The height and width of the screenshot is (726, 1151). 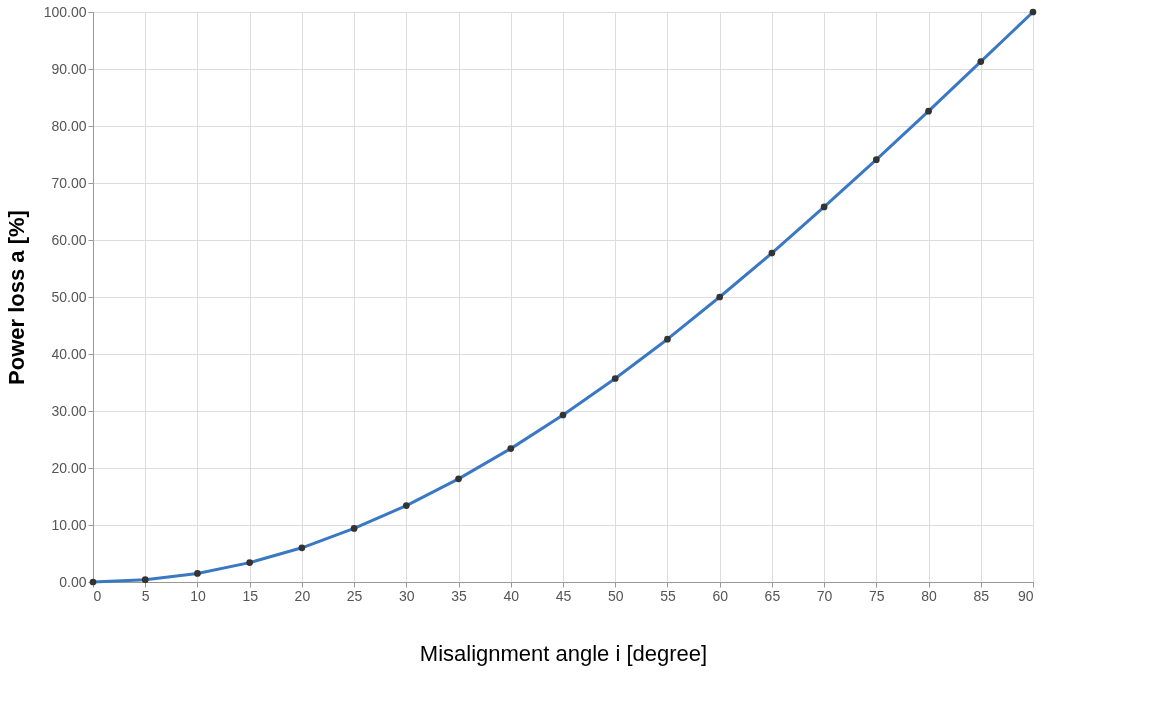 What do you see at coordinates (69, 68) in the screenshot?
I see `y-tick-label: 90.00` at bounding box center [69, 68].